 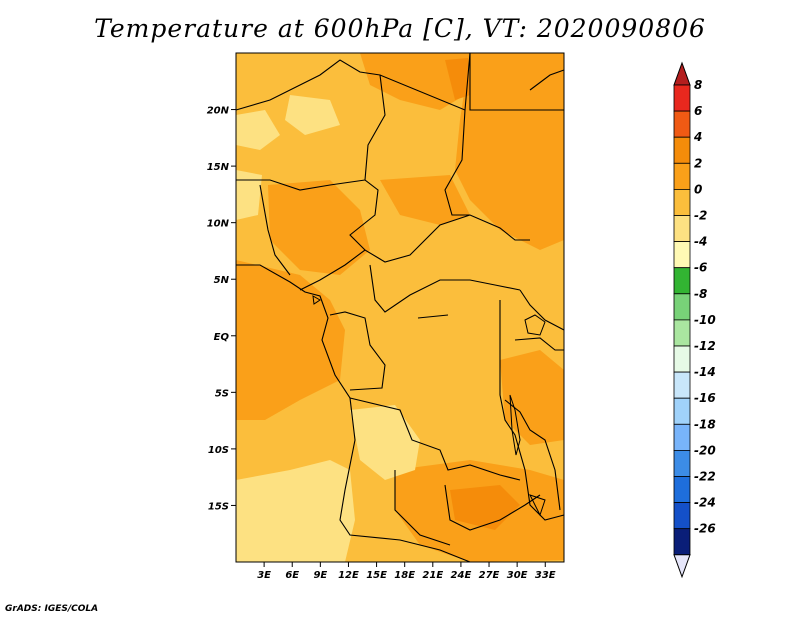 I want to click on lon-tick-label: 33E, so click(x=545, y=575).